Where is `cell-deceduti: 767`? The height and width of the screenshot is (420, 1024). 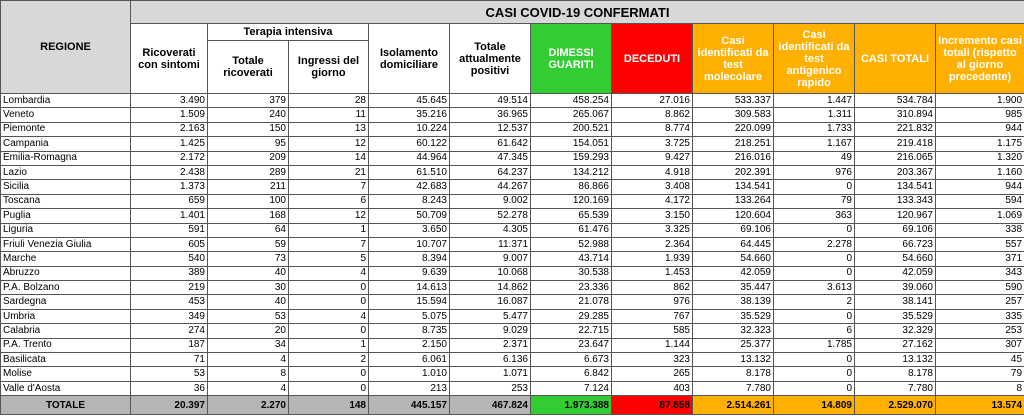 cell-deceduti: 767 is located at coordinates (652, 316).